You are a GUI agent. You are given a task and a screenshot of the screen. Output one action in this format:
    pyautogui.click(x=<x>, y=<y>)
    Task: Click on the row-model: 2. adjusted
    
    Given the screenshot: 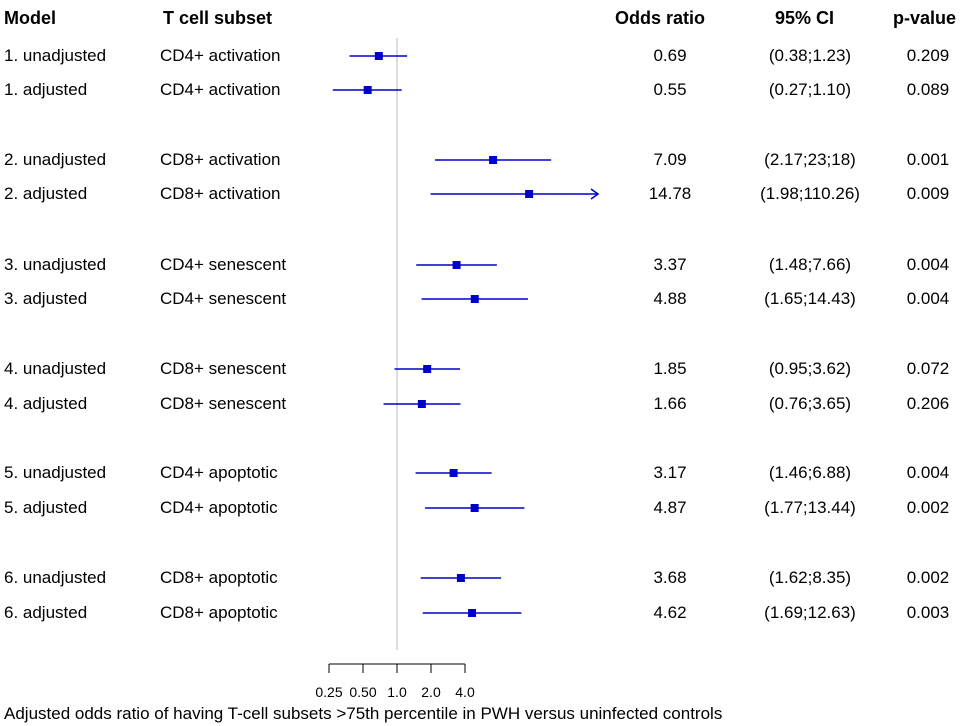 What is the action you would take?
    pyautogui.click(x=46, y=193)
    